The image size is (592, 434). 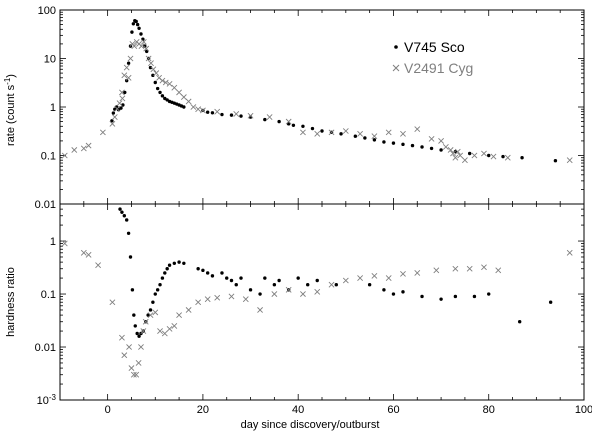 I want to click on hardness-y-tick-label: 10-3, so click(x=47, y=400).